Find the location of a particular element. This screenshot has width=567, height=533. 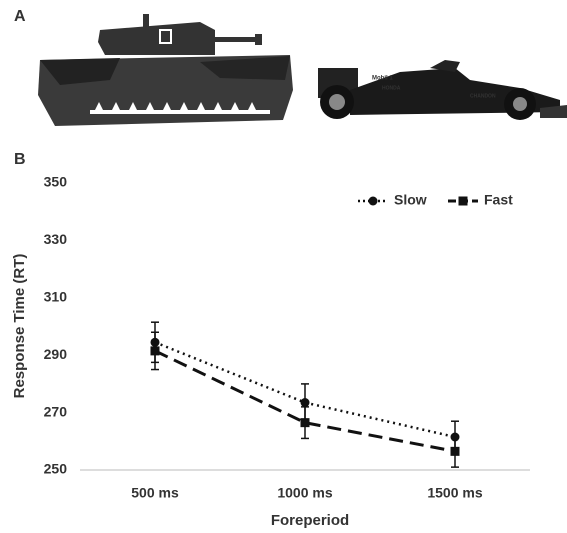

x-tick-label: 500 ms is located at coordinates (155, 493).